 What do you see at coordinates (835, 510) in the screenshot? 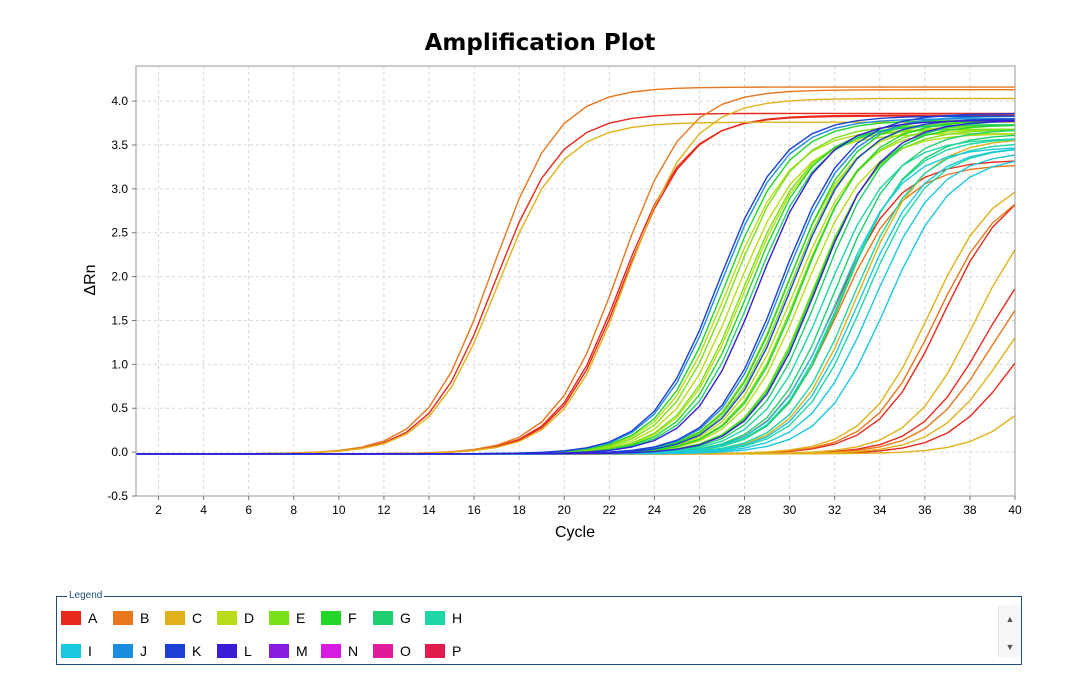
I see `x-tick-label: 32` at bounding box center [835, 510].